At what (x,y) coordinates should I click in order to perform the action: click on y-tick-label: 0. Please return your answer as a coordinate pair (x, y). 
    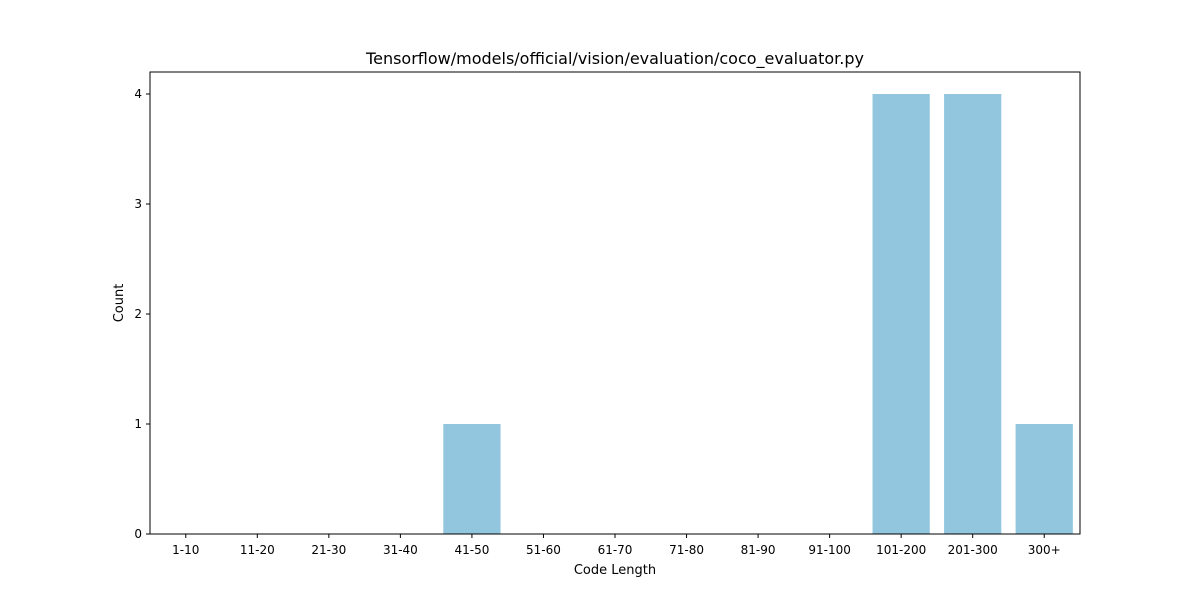
    Looking at the image, I should click on (138, 534).